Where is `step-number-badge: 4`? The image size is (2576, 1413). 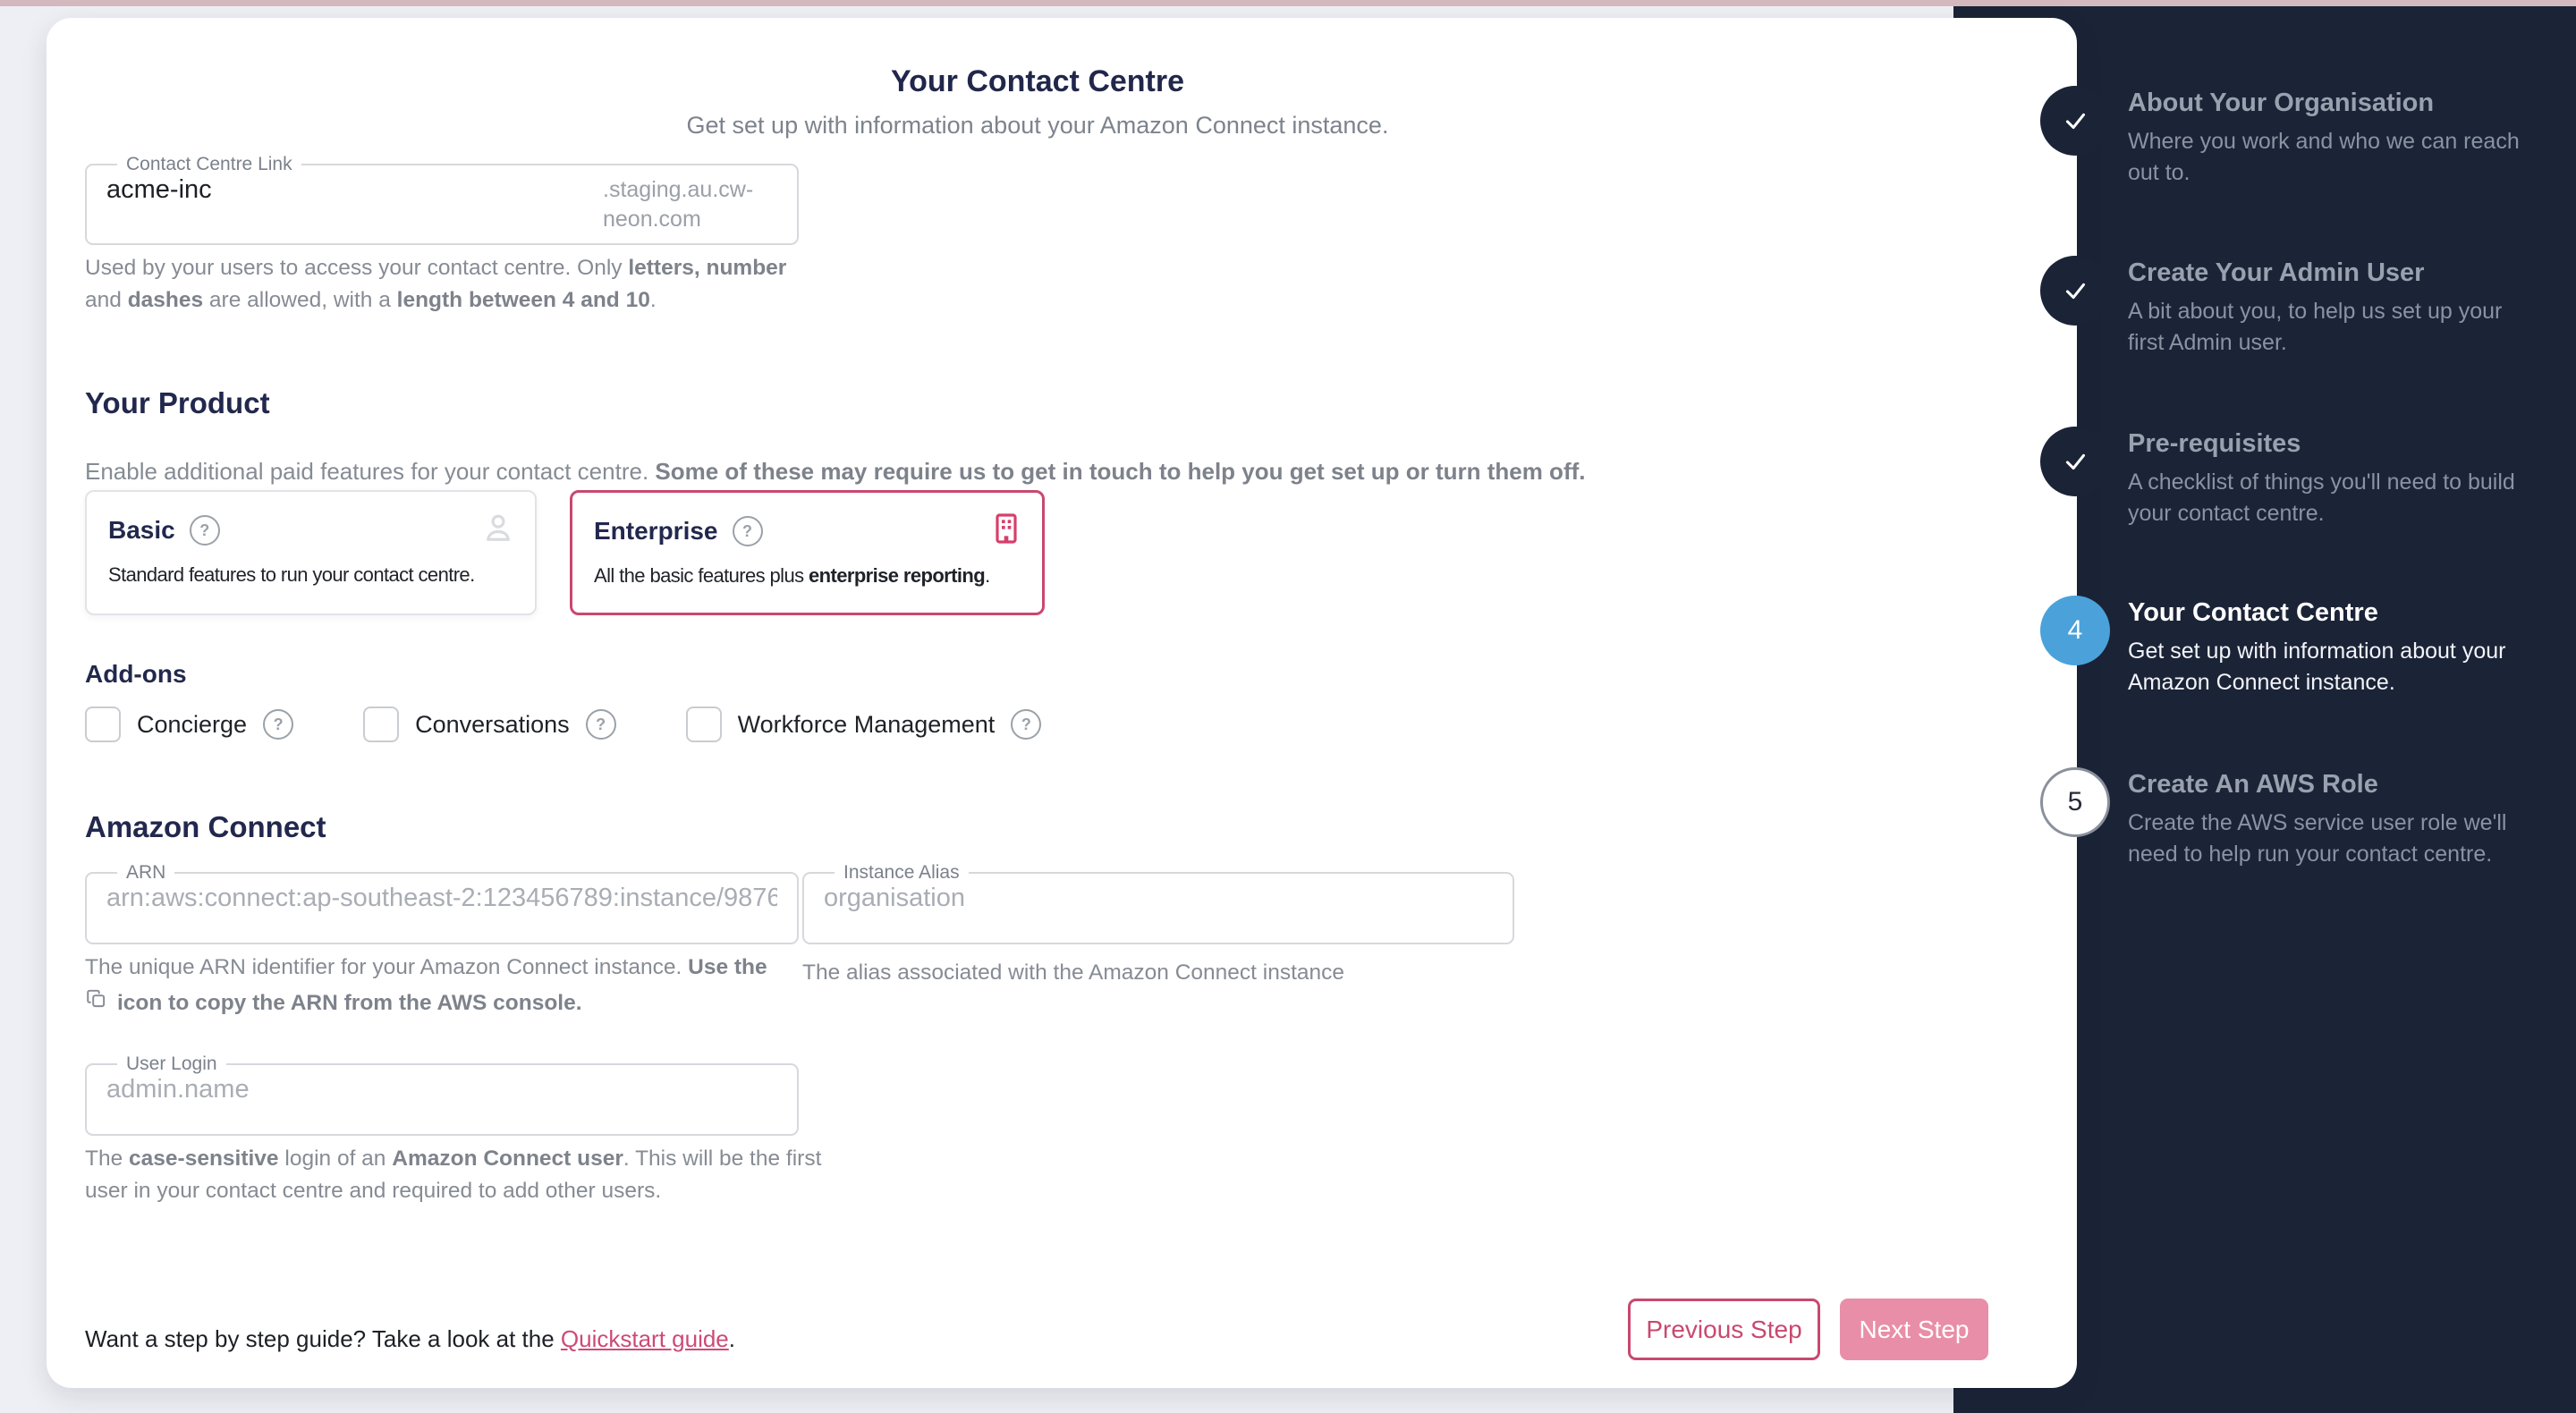
step-number-badge: 4 is located at coordinates (2075, 630).